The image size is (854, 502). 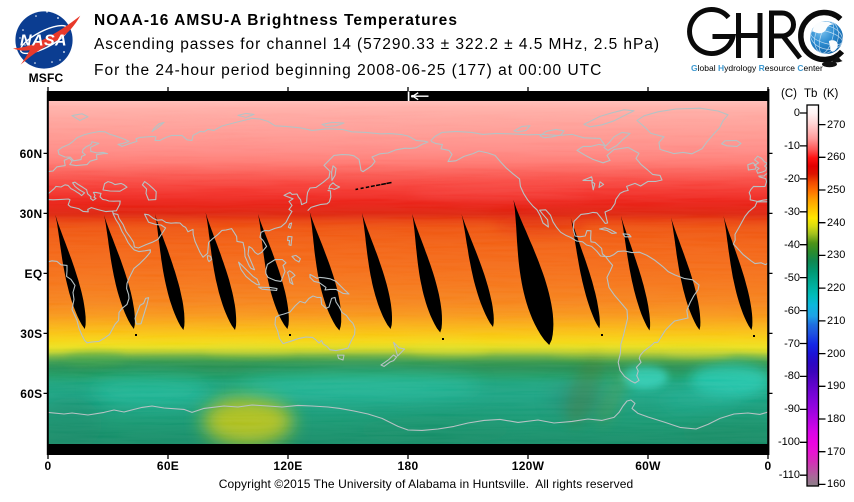 I want to click on svg-text: NASA, so click(x=43, y=41).